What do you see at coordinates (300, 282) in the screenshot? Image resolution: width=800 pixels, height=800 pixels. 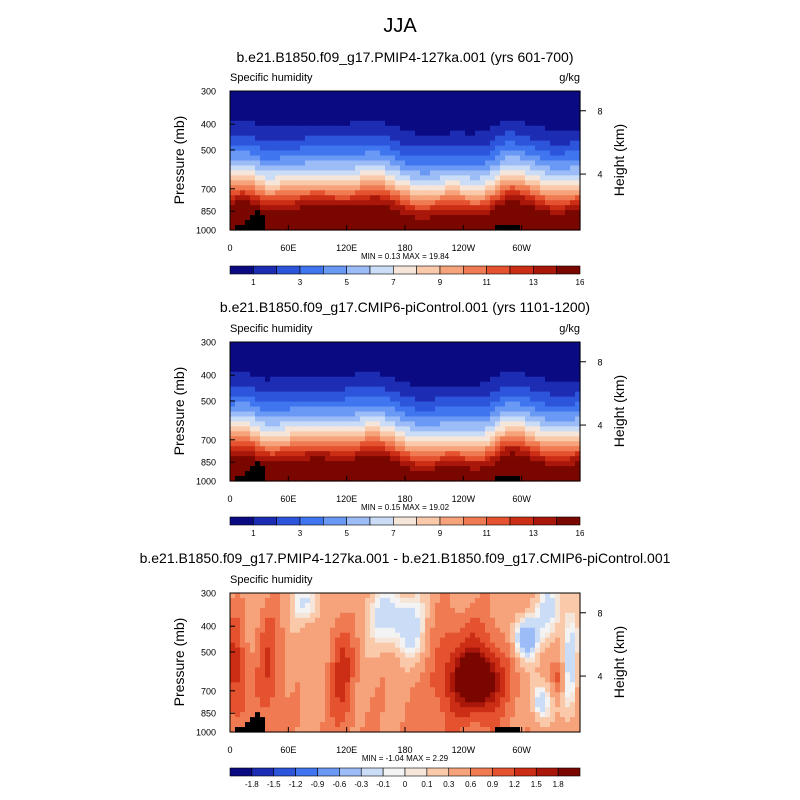 I see `colorbar-label: 3` at bounding box center [300, 282].